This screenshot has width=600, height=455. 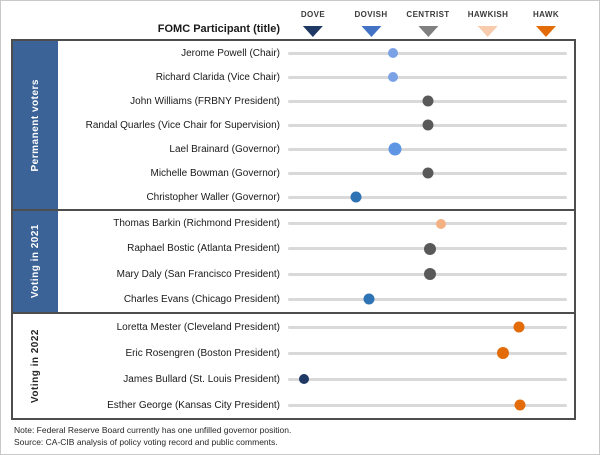 What do you see at coordinates (304, 379) in the screenshot?
I see `stance-dot-james-bullard` at bounding box center [304, 379].